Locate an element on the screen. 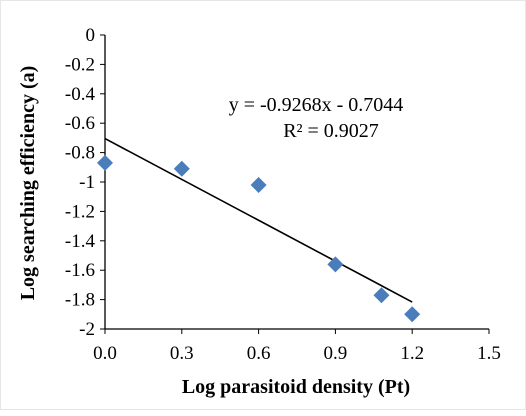 The width and height of the screenshot is (526, 416). y-tick-label: -0.2 is located at coordinates (80, 64).